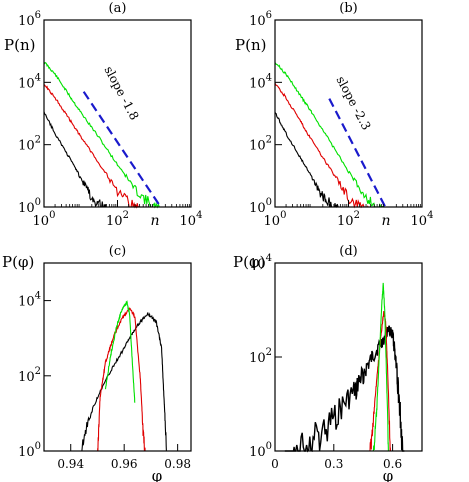 The width and height of the screenshot is (469, 482). I want to click on x-tick-label: 0.6, so click(392, 464).